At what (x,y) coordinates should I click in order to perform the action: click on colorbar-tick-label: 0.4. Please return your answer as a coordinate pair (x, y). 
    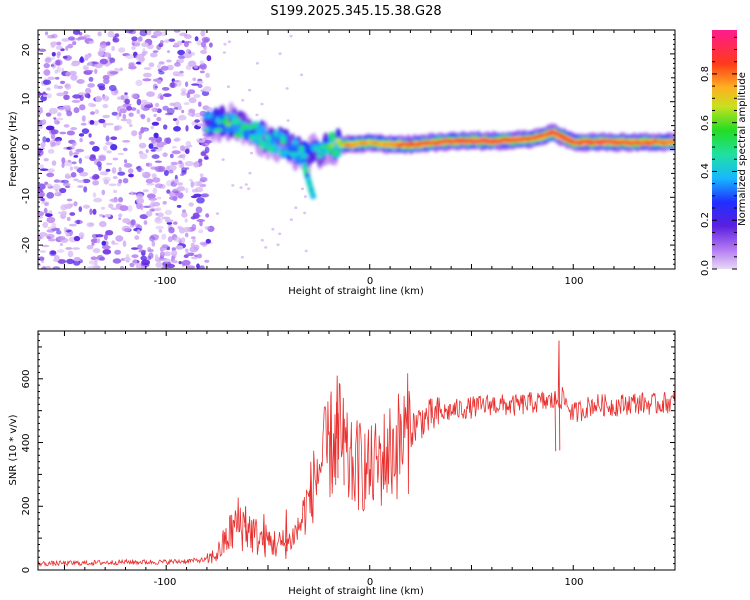
    Looking at the image, I should click on (705, 171).